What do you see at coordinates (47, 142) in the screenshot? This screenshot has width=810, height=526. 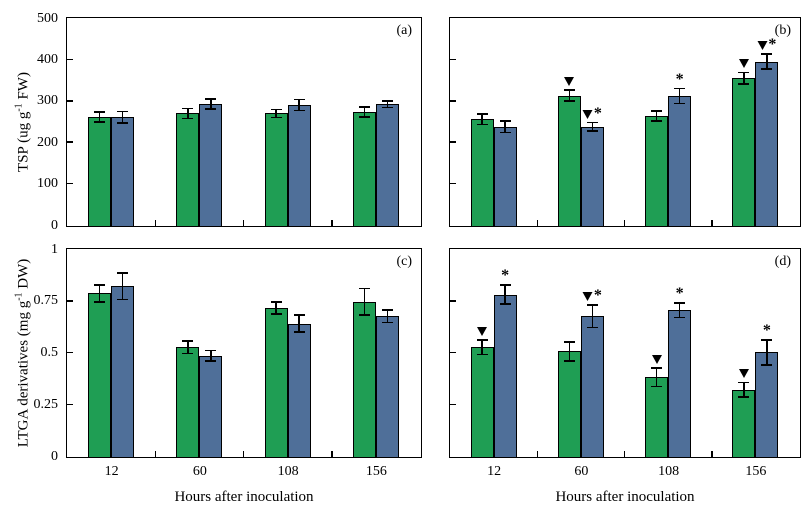 I see `y-tick-label: 200` at bounding box center [47, 142].